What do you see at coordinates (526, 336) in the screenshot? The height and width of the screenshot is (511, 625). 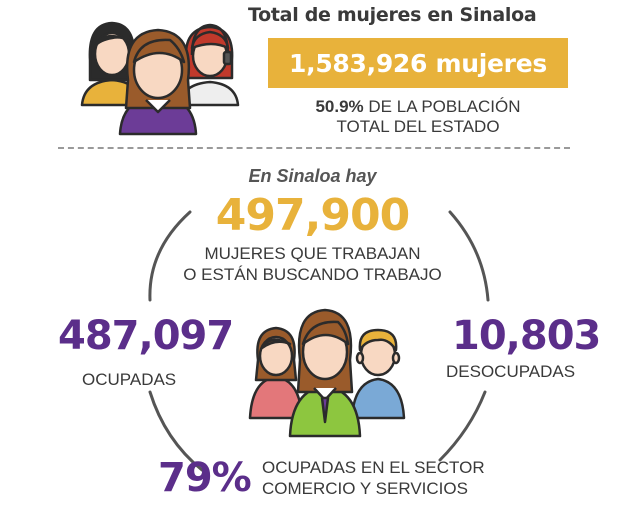 I see `unoccupied-count: 10,803` at bounding box center [526, 336].